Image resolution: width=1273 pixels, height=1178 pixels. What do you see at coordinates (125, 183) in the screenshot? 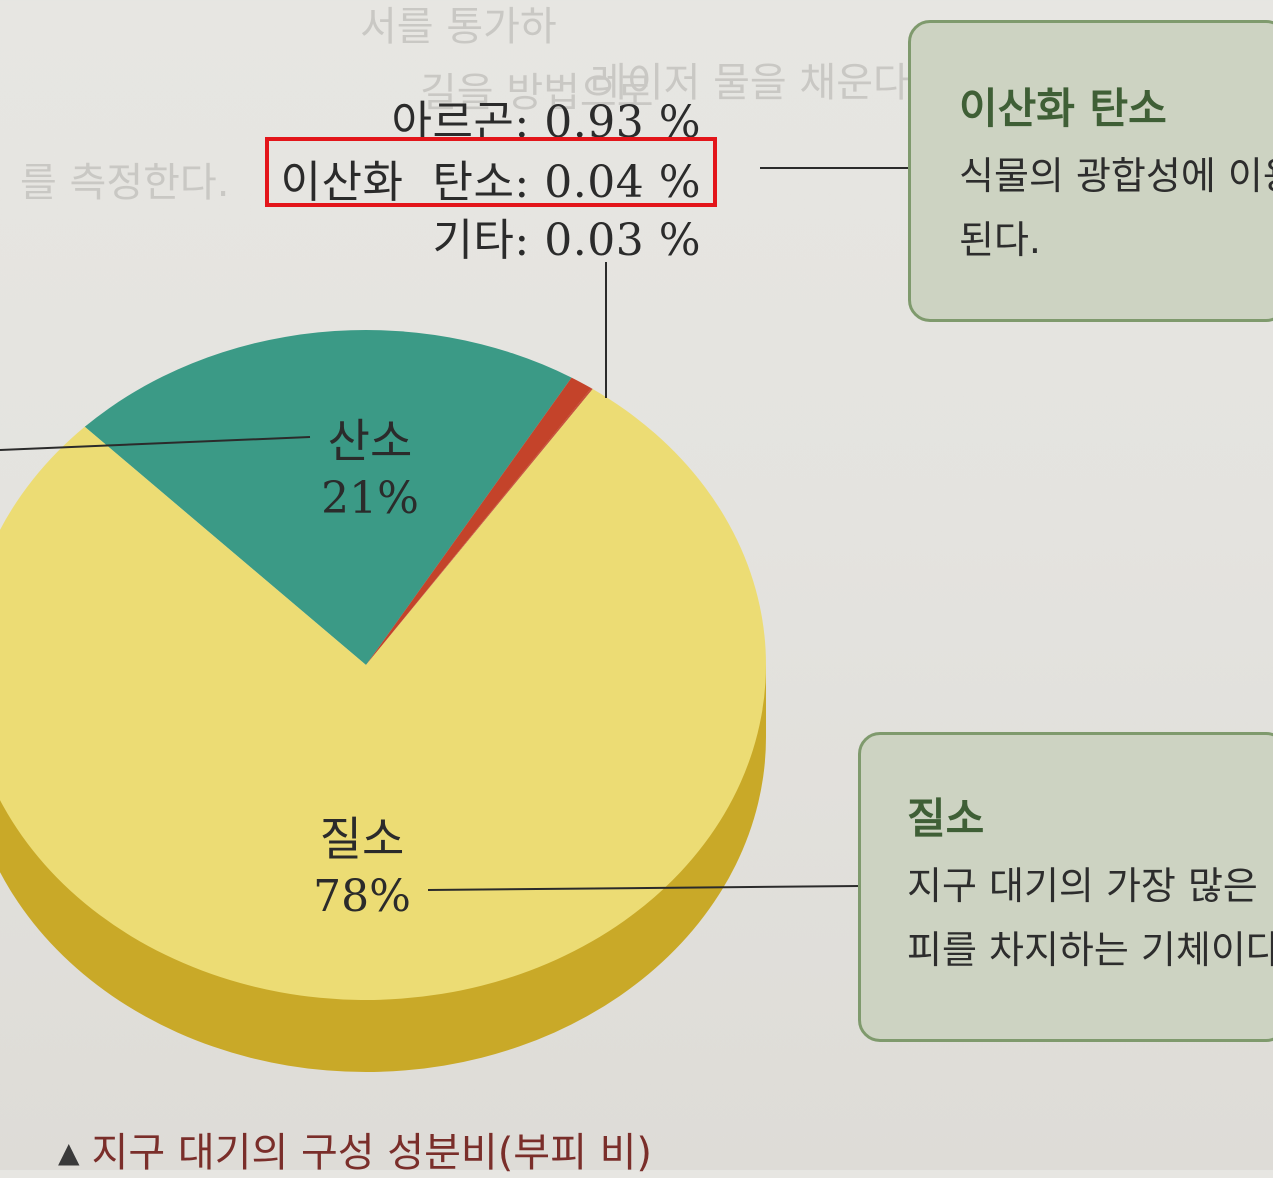
I see `bleed-through-text-3: 를 측정한다.` at bounding box center [125, 183].